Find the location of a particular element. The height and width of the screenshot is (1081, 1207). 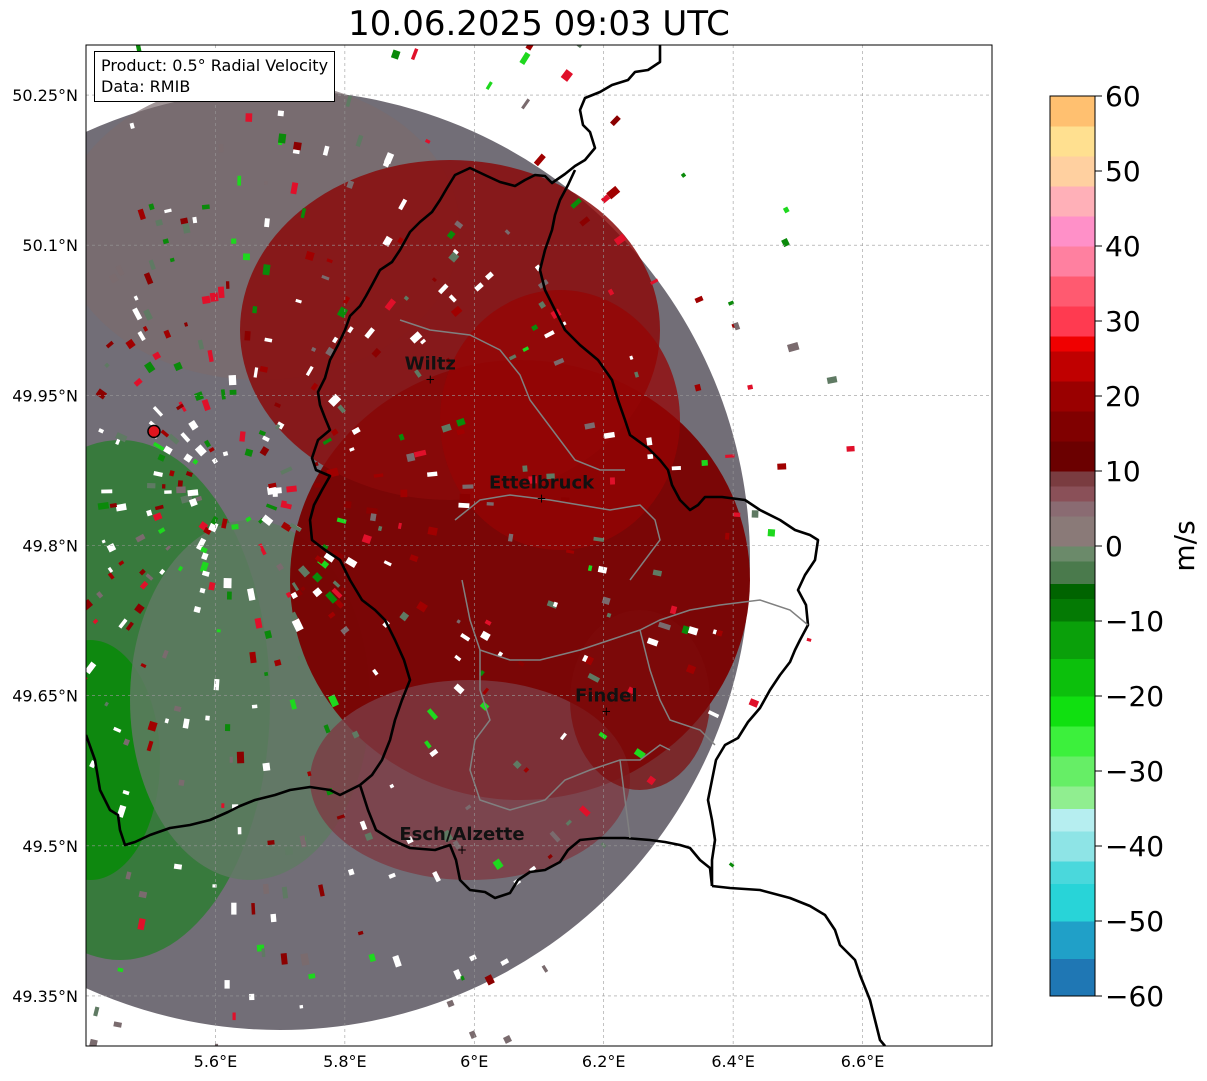

lon-tick-label: 6.4°E is located at coordinates (733, 1061).